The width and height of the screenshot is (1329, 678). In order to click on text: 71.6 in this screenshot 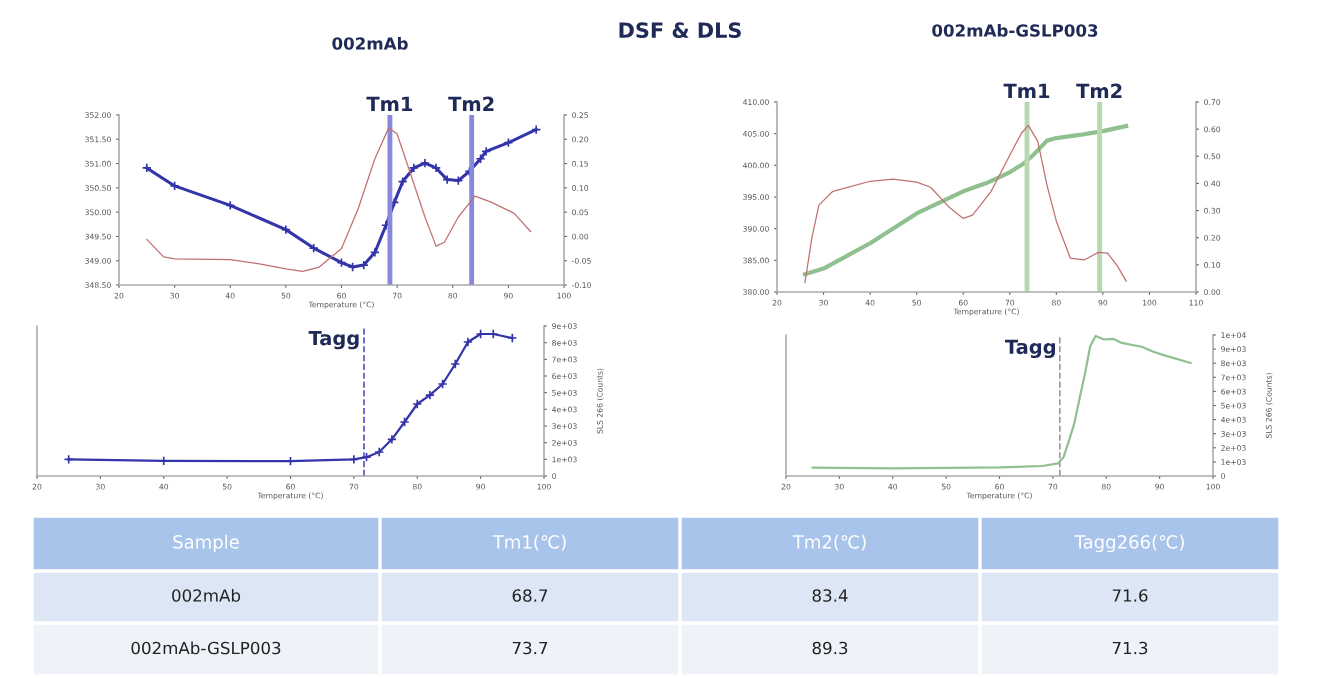, I will do `click(1130, 595)`.